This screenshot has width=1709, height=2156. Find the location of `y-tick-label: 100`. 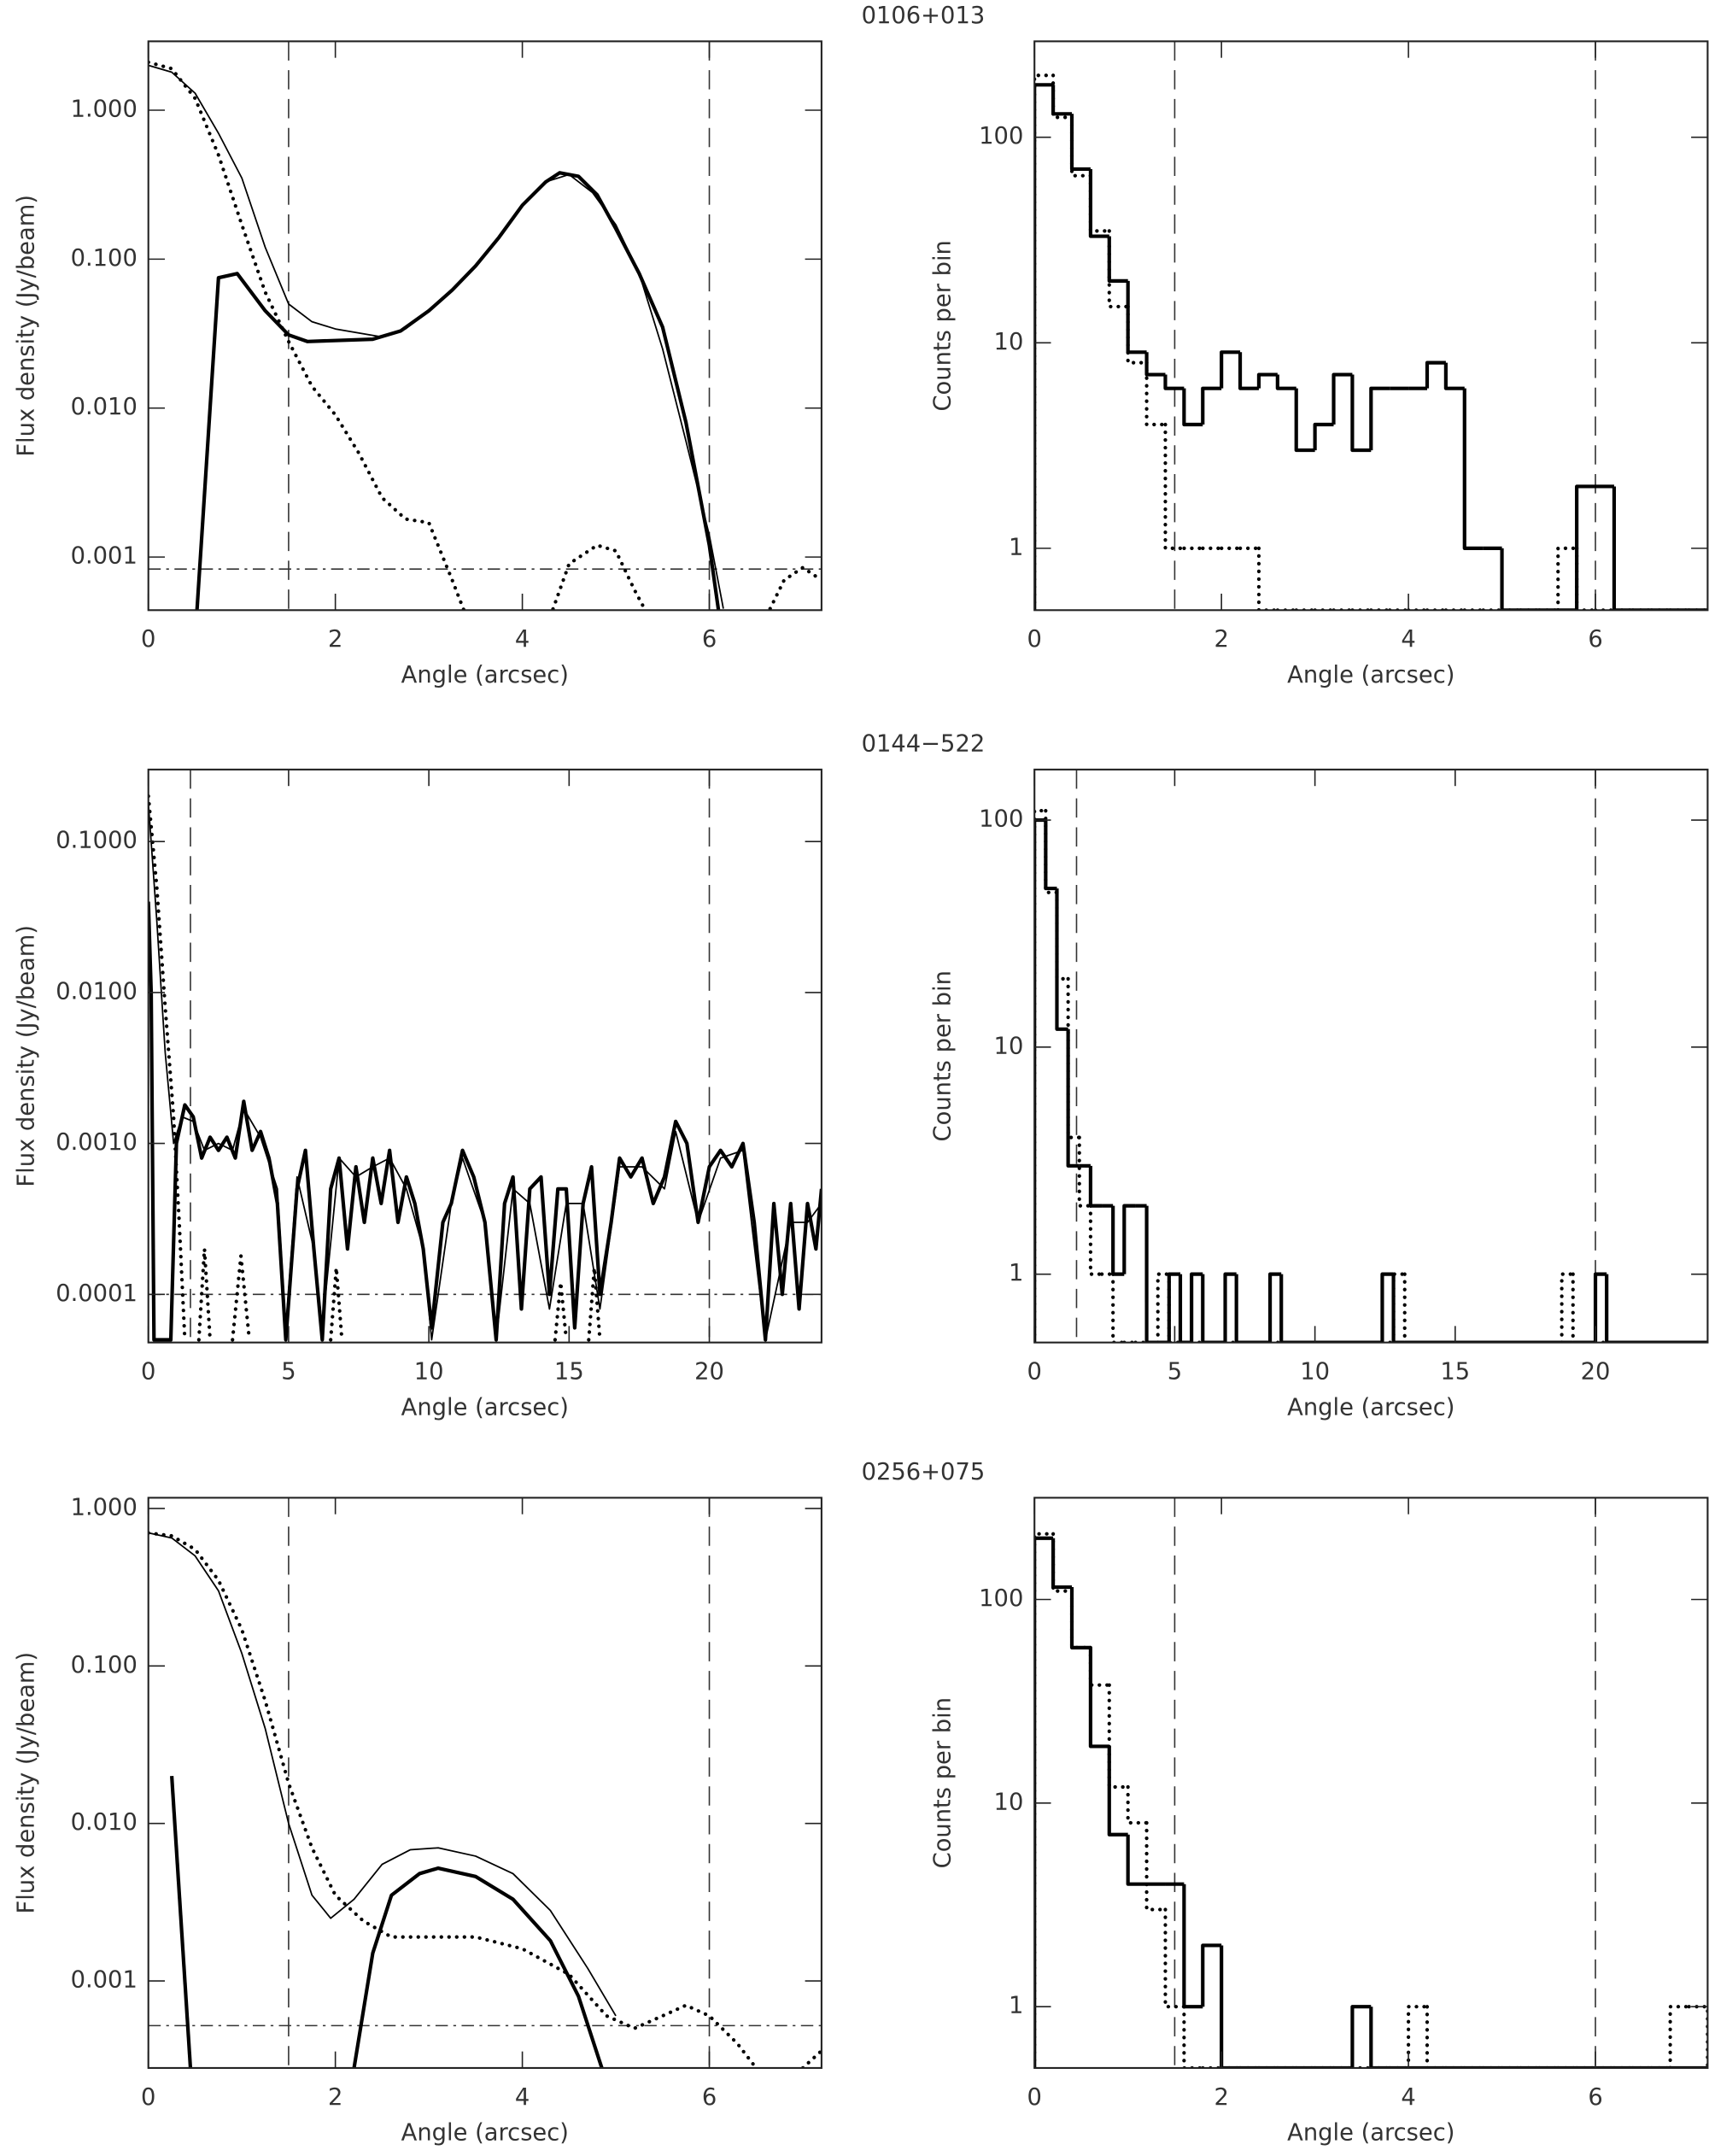

y-tick-label: 100 is located at coordinates (1001, 1599).